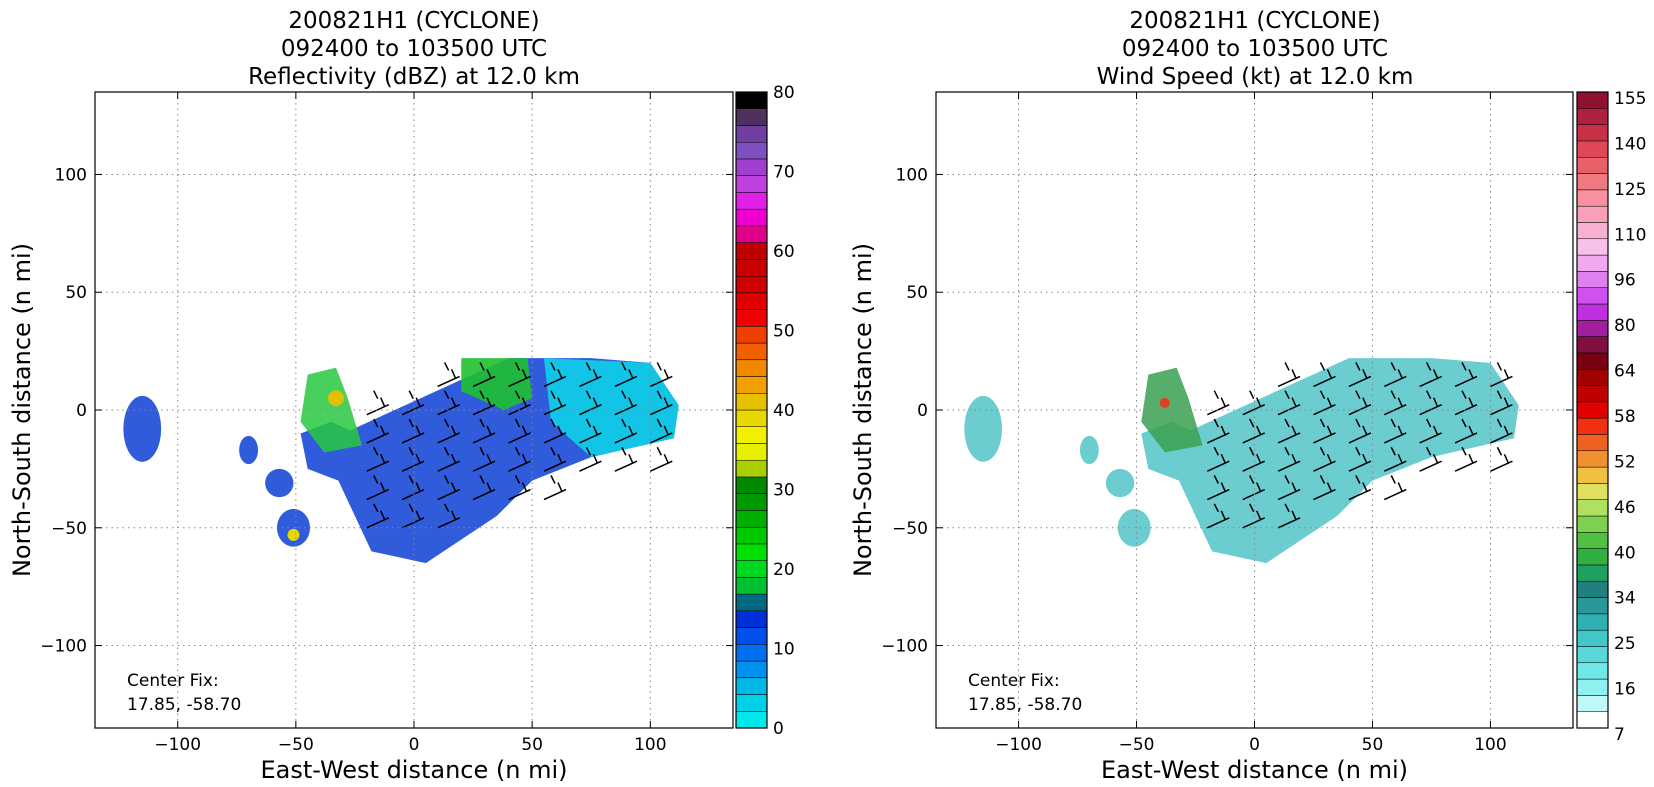  What do you see at coordinates (1254, 770) in the screenshot?
I see `x-axis-label: East-West distance (n mi)` at bounding box center [1254, 770].